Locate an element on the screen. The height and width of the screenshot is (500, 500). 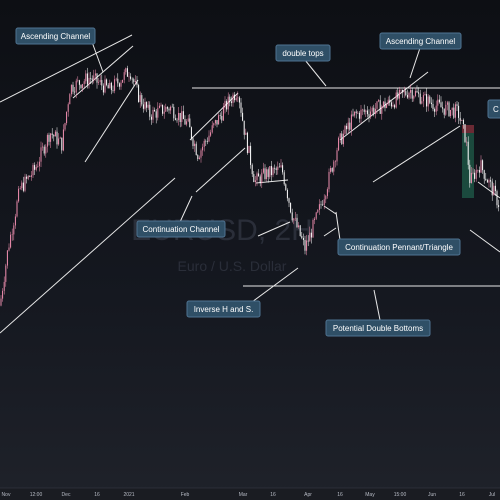
x-tick-label: 2021 is located at coordinates (128, 495).